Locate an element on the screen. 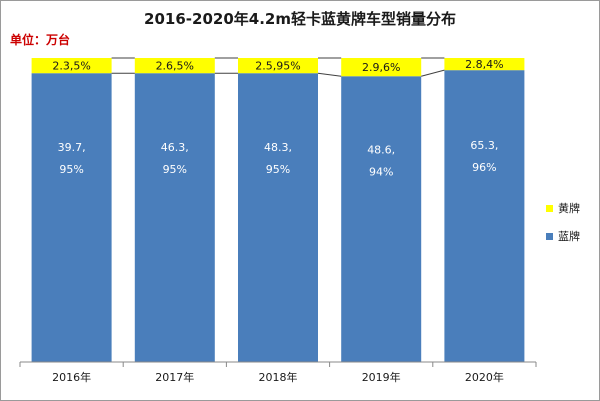  legend-label-1: 黄牌 is located at coordinates (569, 208).